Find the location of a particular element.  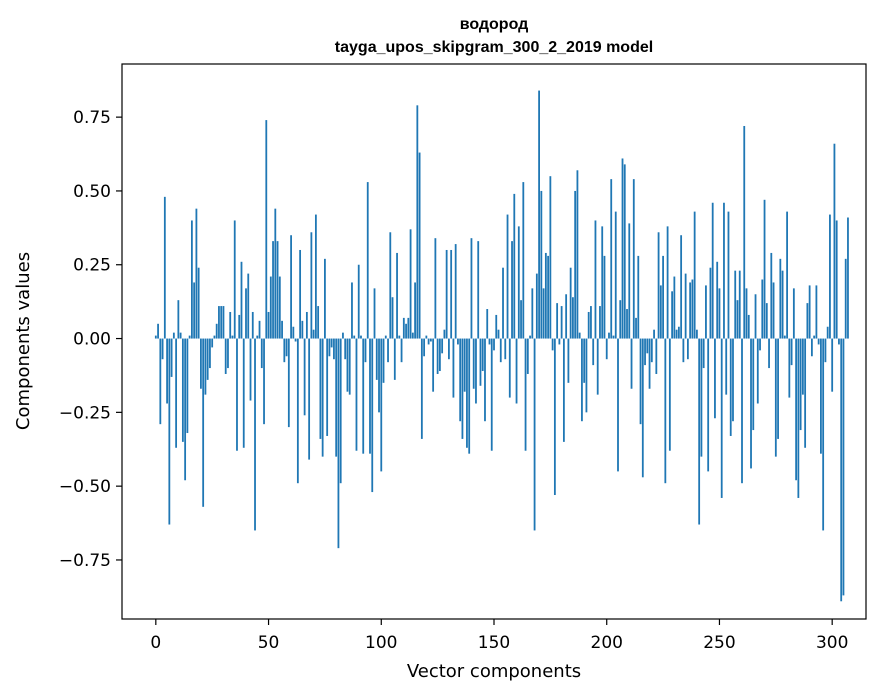

y-tick-label: −0.75 is located at coordinates (85, 561).